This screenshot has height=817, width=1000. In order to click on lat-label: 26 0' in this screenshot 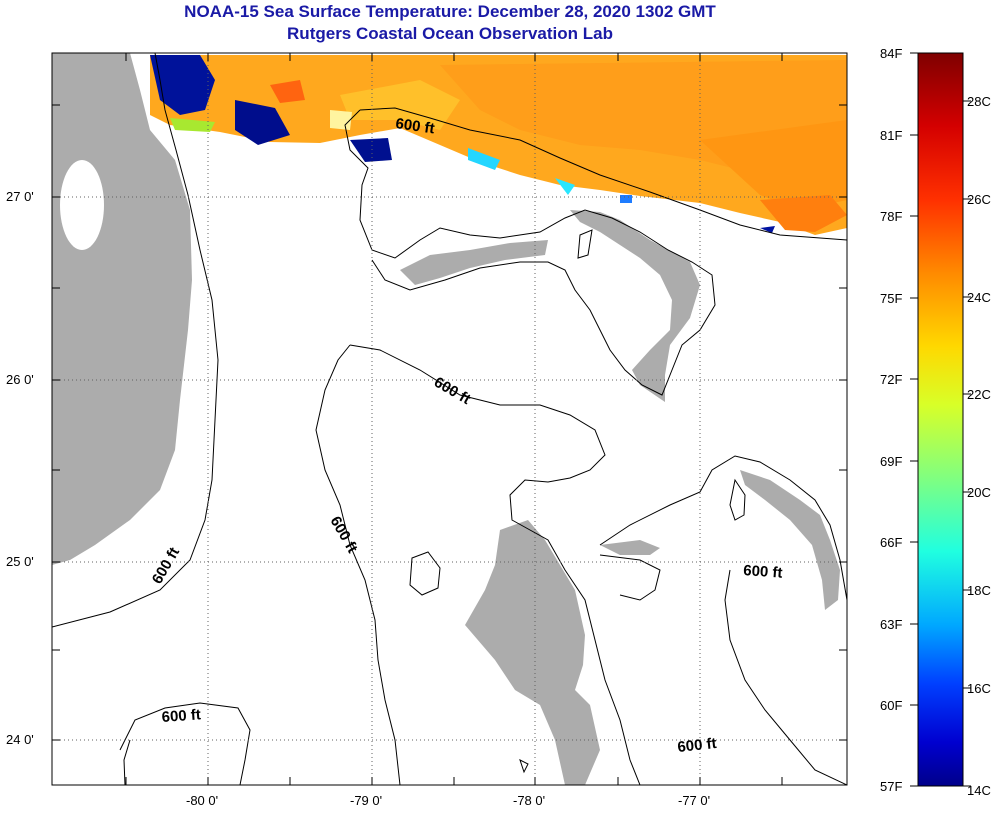, I will do `click(20, 379)`.